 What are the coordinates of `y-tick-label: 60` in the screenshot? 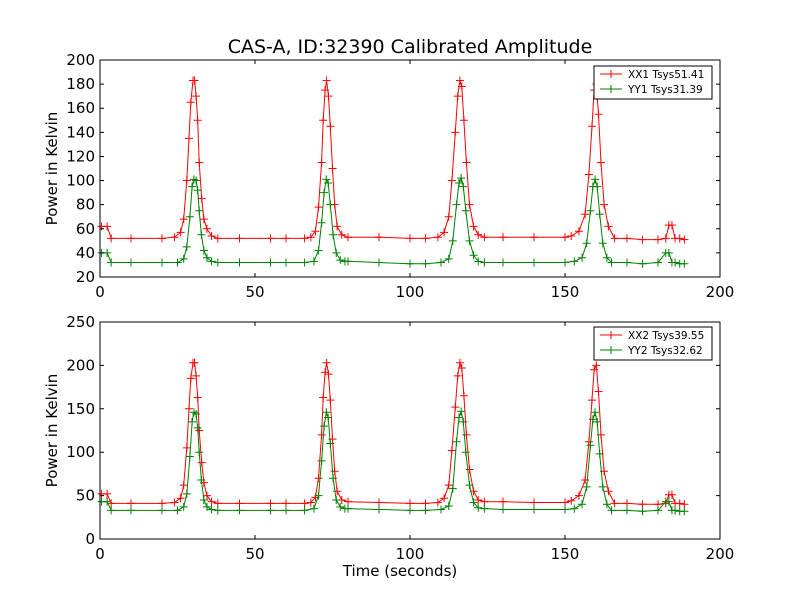 It's located at (85, 229).